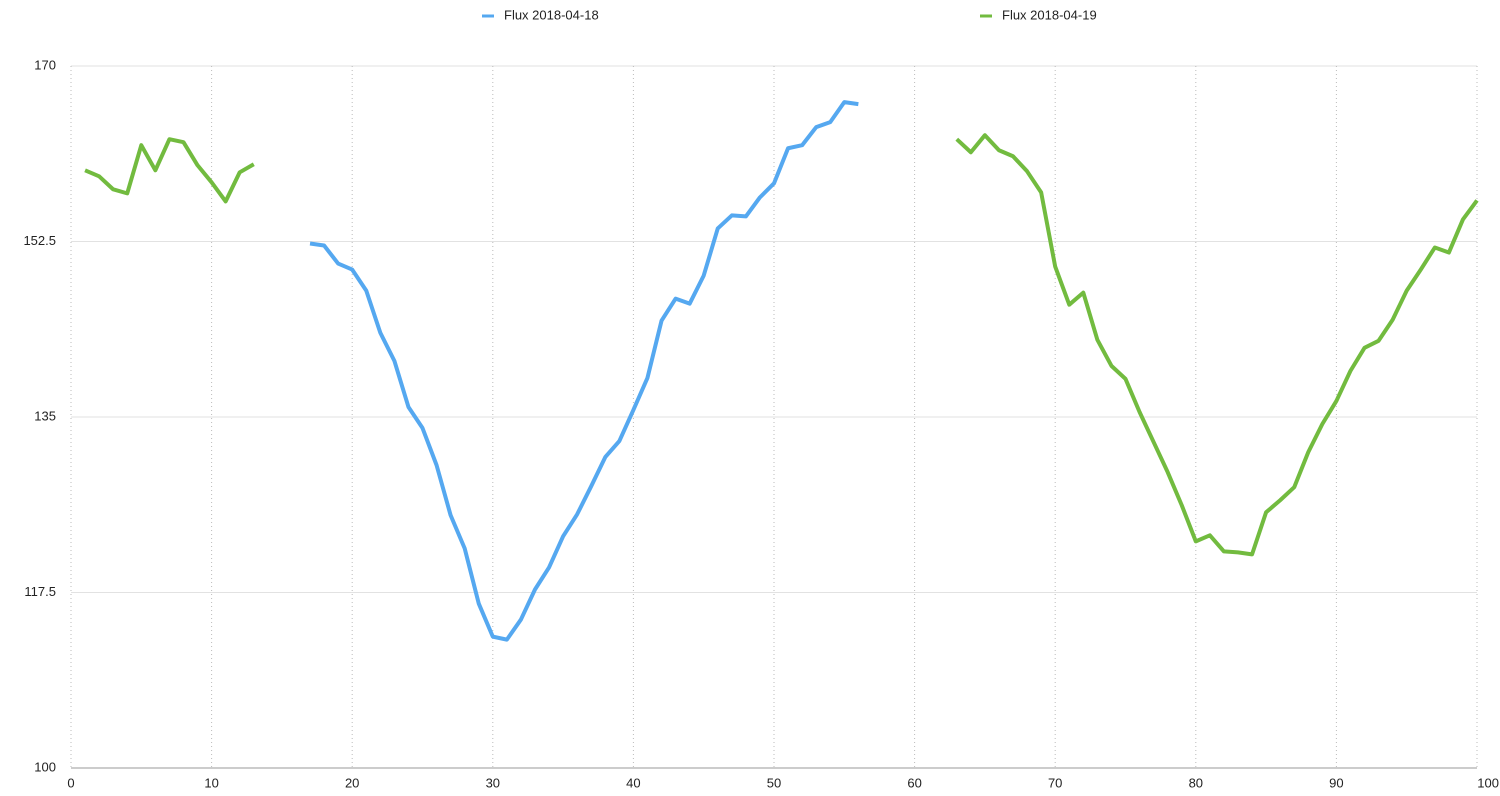  Describe the element at coordinates (914, 782) in the screenshot. I see `x-tick-label: 60` at that location.